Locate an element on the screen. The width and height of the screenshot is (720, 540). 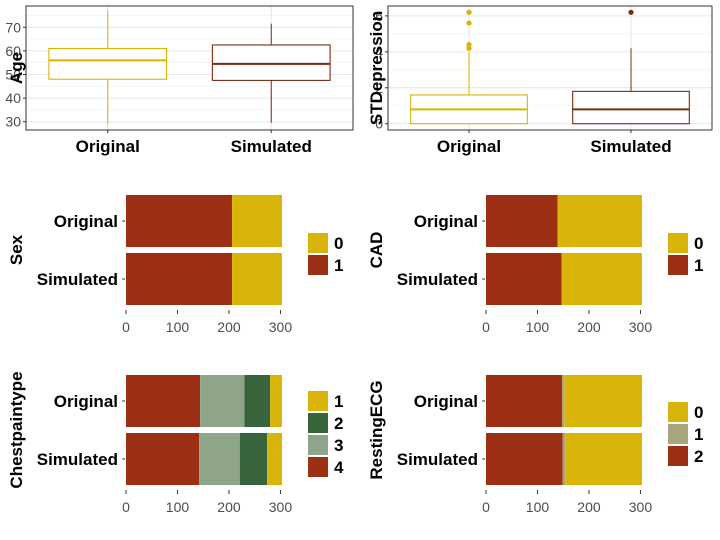
y-axis-title: Chestpaintype is located at coordinates (16, 429).